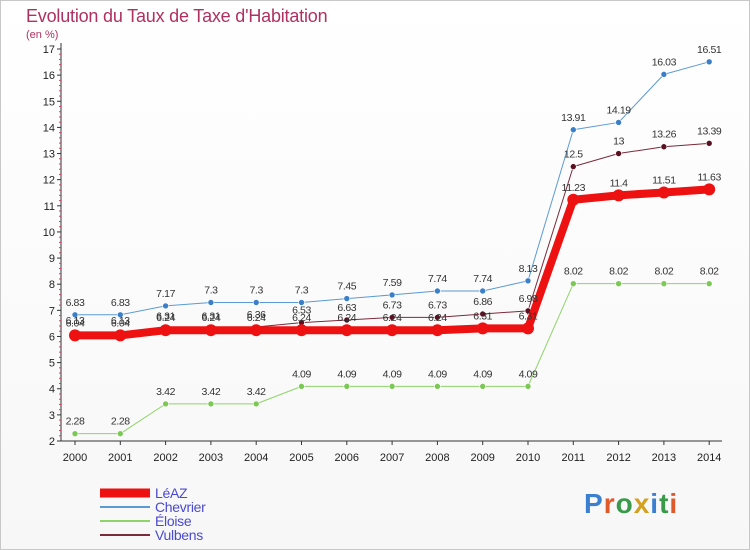  What do you see at coordinates (709, 50) in the screenshot?
I see `data-label-chevrier: 16.51` at bounding box center [709, 50].